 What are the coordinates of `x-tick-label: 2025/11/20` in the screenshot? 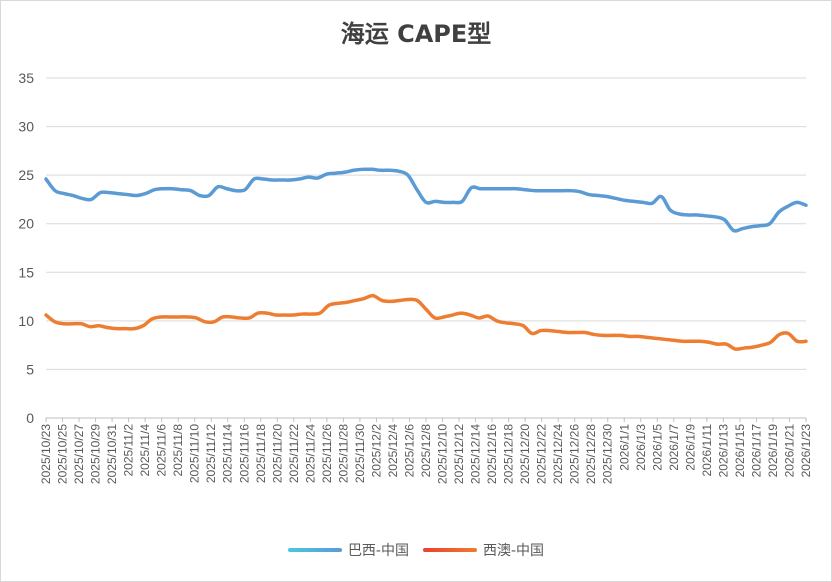 It's located at (277, 453).